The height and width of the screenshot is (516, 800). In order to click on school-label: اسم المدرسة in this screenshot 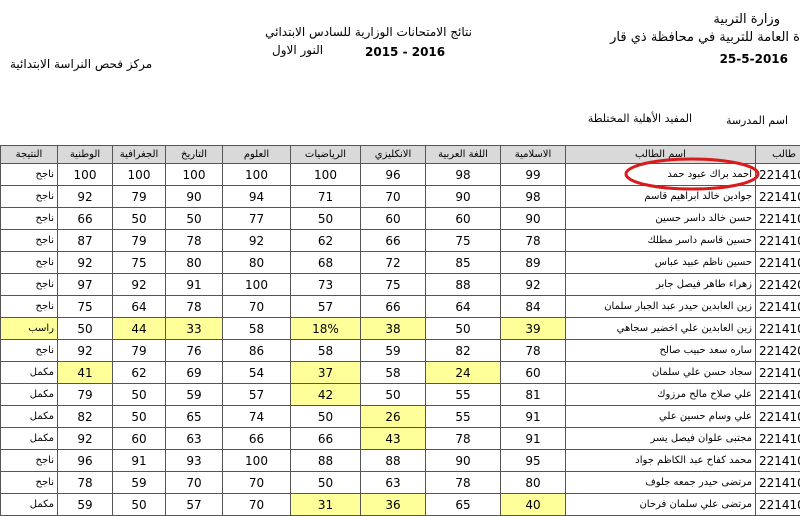, I will do `click(757, 120)`.